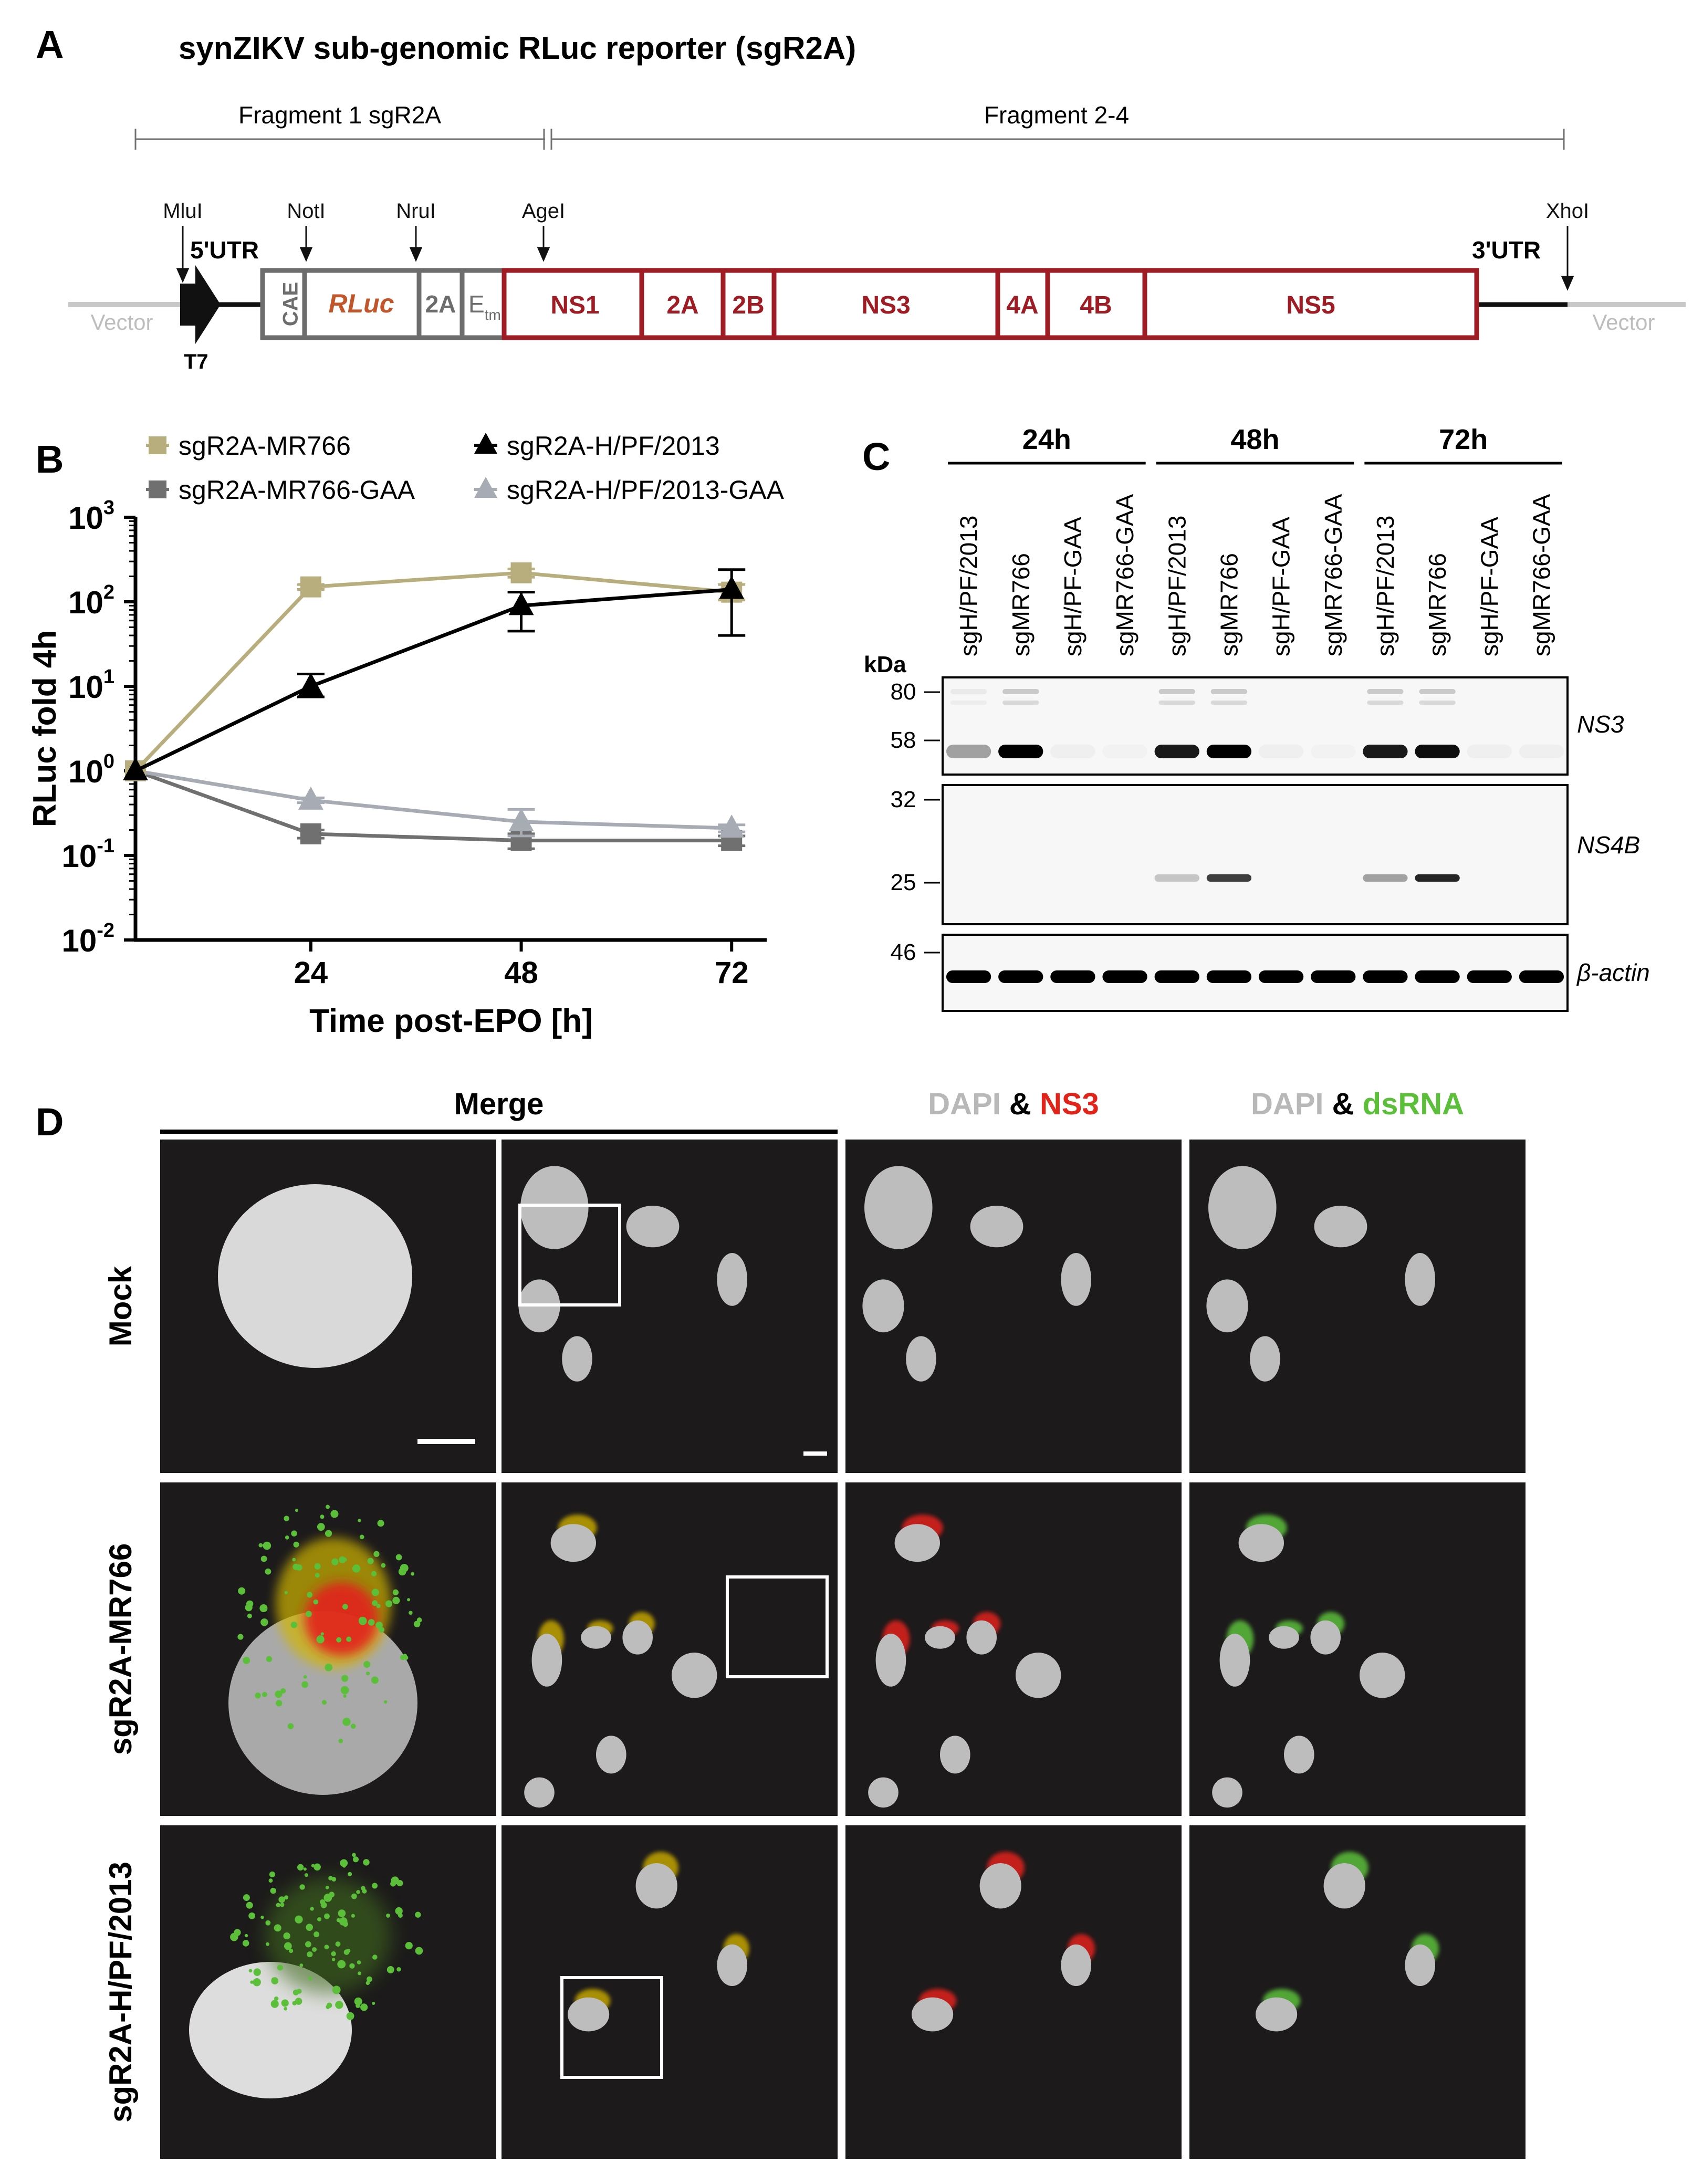 The height and width of the screenshot is (2184, 1703). Describe the element at coordinates (50, 44) in the screenshot. I see `panel-label-a: A` at that location.